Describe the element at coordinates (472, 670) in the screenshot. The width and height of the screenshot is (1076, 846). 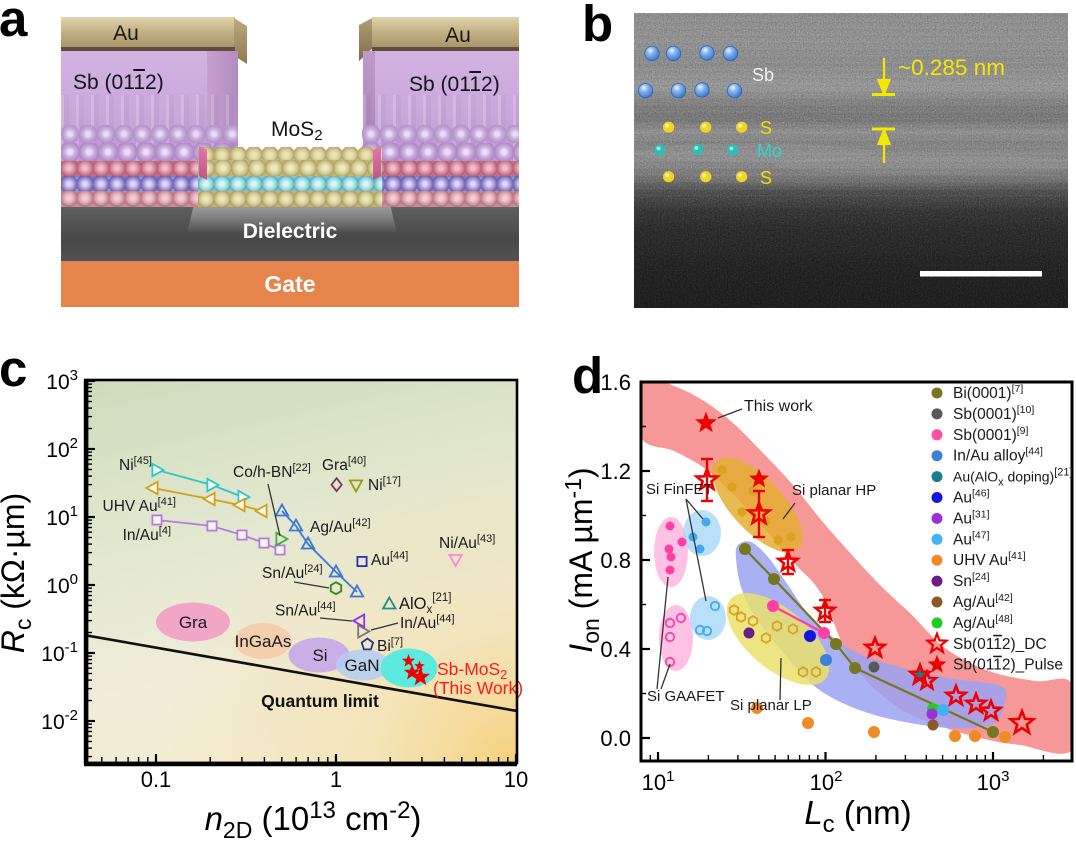
I see `svg-text: Sb-MoS2` at that location.